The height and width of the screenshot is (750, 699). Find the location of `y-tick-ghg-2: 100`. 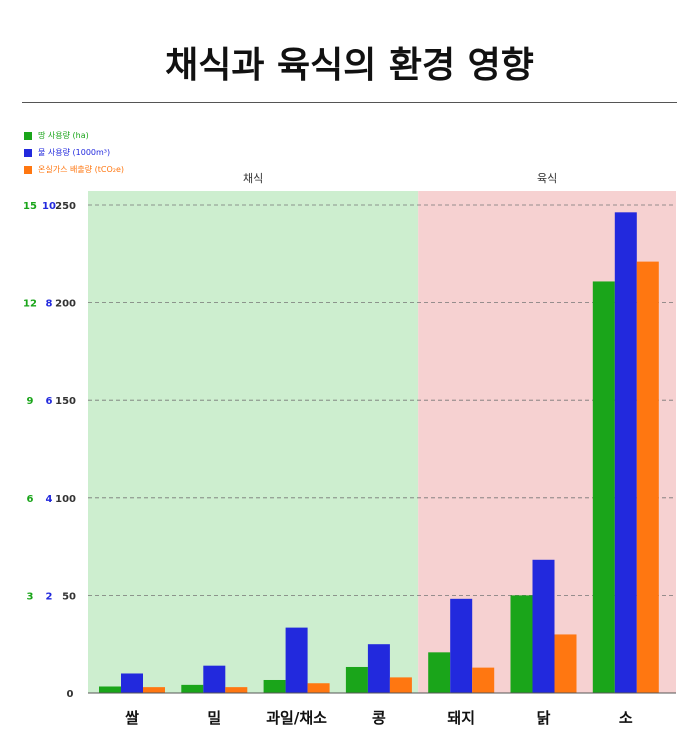

y-tick-ghg-2: 100 is located at coordinates (65, 499).